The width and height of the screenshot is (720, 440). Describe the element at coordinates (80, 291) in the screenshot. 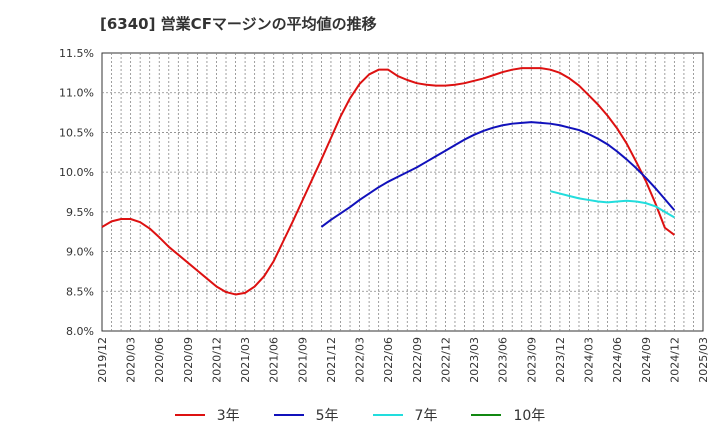

I see `y-tick-label: 8.5%` at that location.